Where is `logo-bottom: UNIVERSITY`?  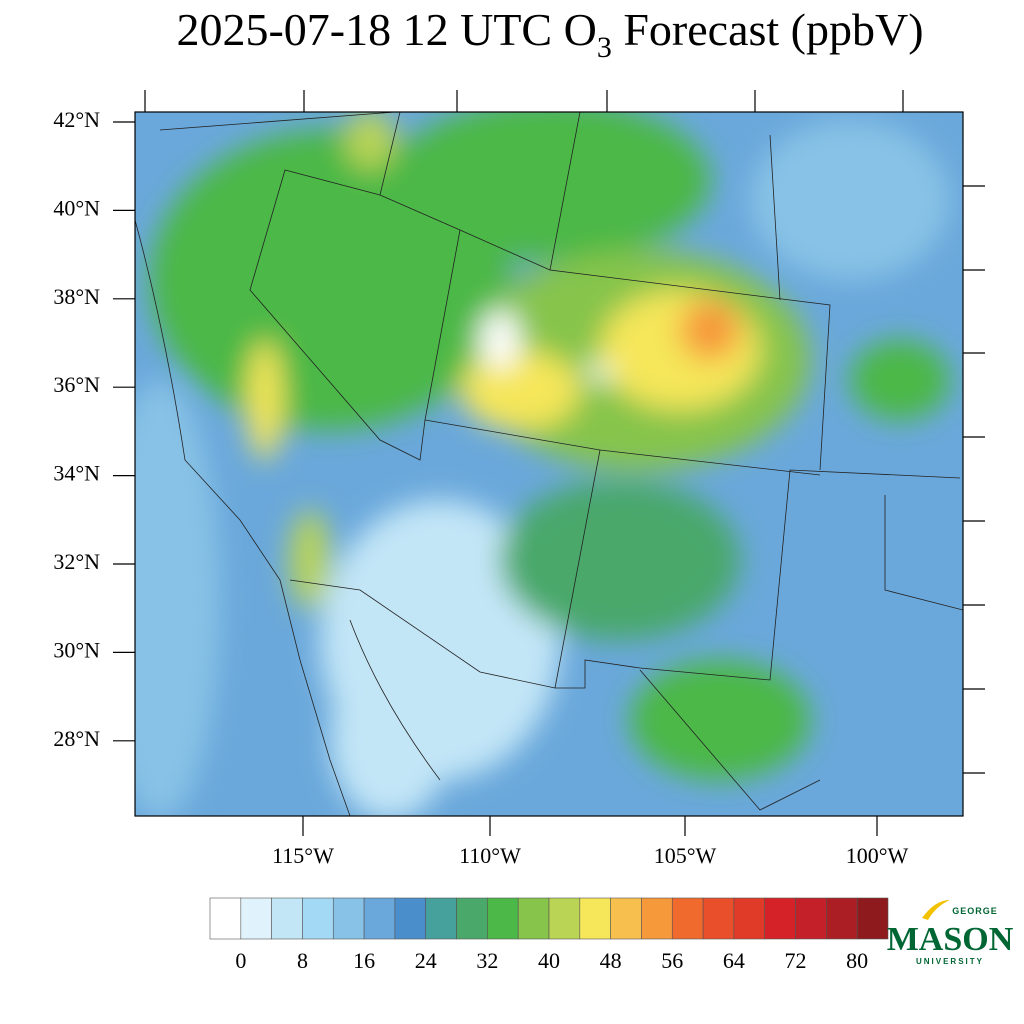 logo-bottom: UNIVERSITY is located at coordinates (950, 961).